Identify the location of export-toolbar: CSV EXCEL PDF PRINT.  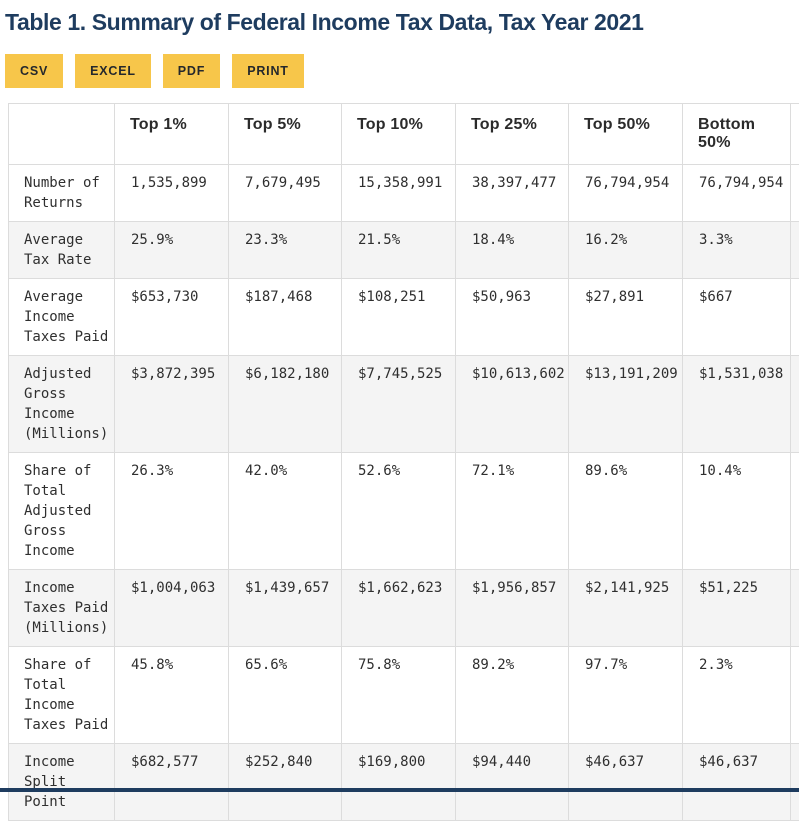
(402, 71).